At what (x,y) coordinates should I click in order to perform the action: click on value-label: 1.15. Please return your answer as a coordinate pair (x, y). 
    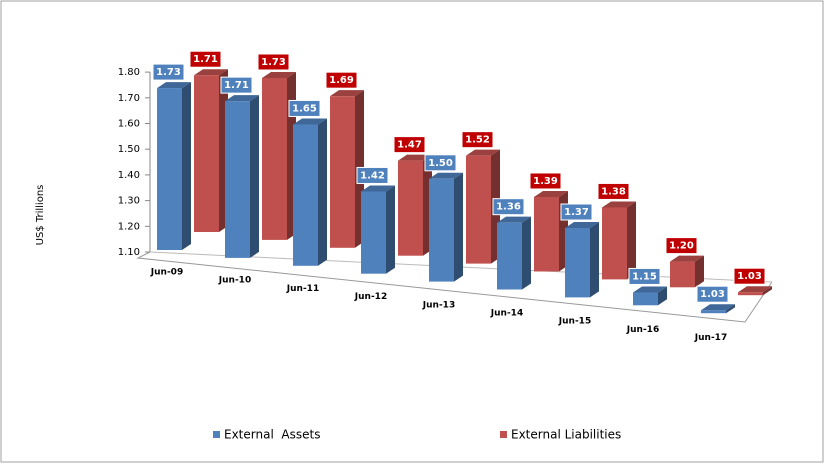
    Looking at the image, I should click on (644, 276).